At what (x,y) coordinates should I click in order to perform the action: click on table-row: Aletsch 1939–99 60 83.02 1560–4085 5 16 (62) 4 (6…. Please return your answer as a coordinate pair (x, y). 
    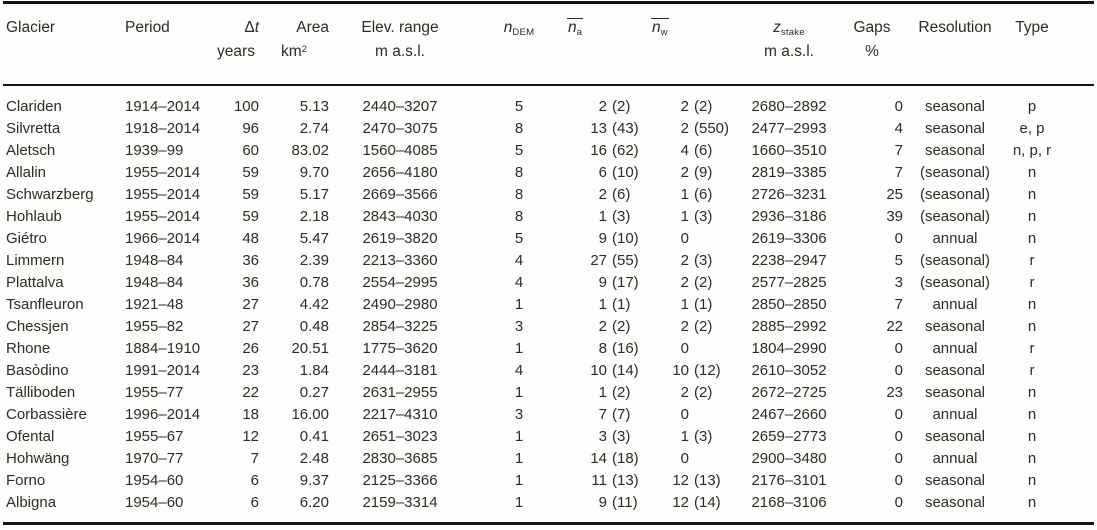
    Looking at the image, I should click on (548, 151).